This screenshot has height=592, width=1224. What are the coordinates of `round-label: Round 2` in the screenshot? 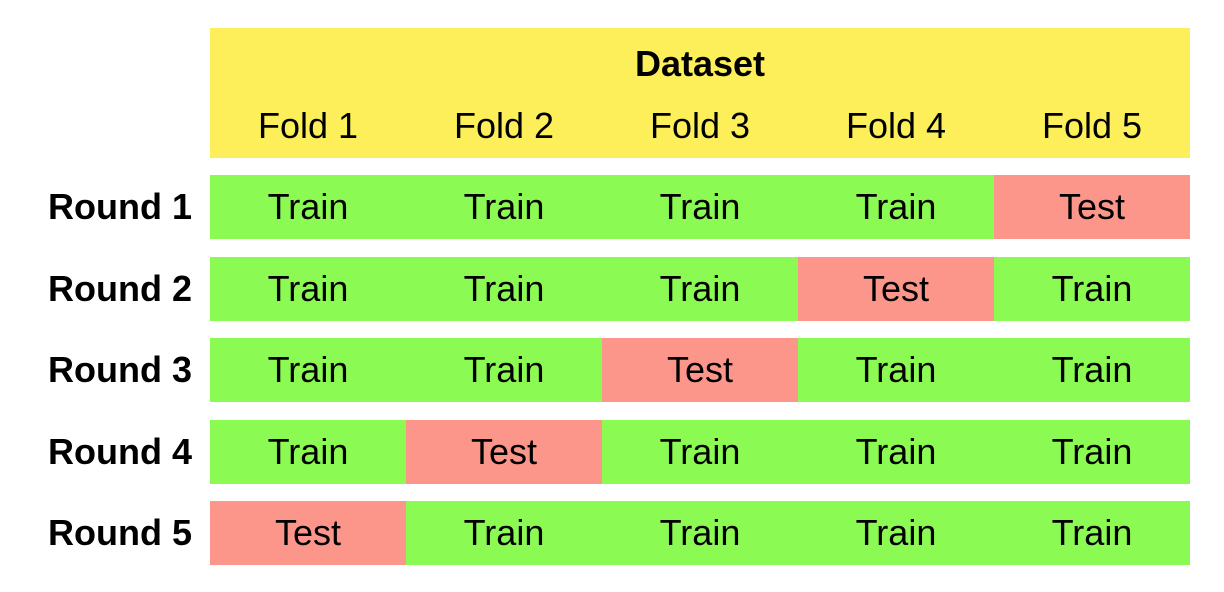 It's located at (120, 288).